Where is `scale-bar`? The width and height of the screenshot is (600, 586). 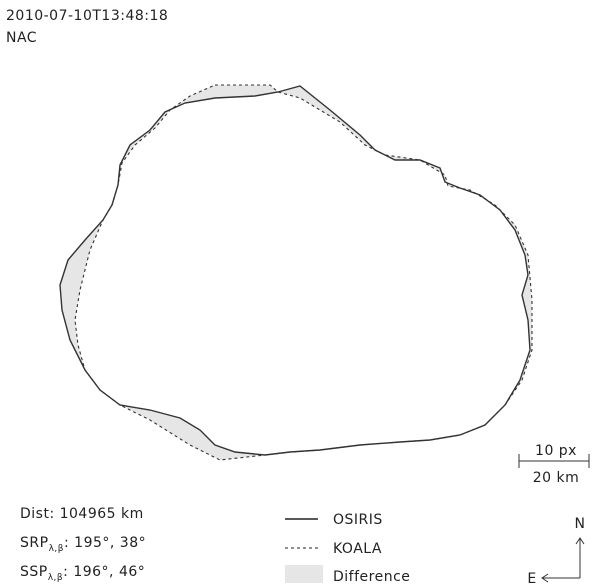 scale-bar is located at coordinates (554, 461).